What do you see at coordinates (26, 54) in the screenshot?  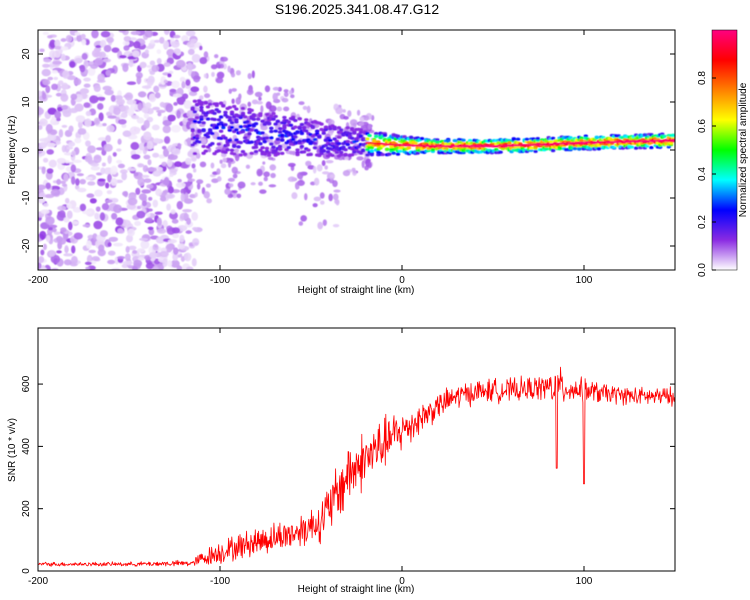 I see `spectrogram-ytick-label: 20` at bounding box center [26, 54].